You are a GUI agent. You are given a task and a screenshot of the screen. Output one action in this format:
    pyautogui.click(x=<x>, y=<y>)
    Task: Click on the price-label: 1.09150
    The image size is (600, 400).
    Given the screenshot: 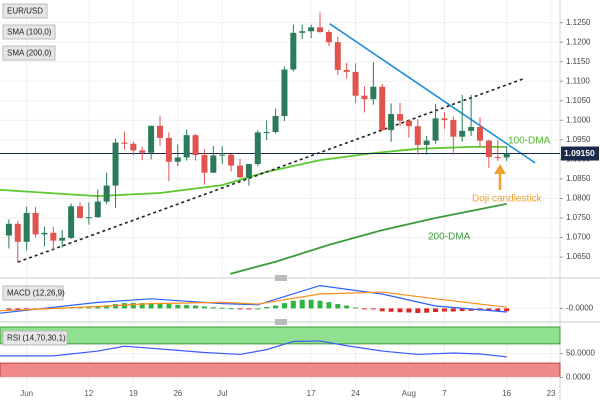 What is the action you would take?
    pyautogui.click(x=579, y=153)
    